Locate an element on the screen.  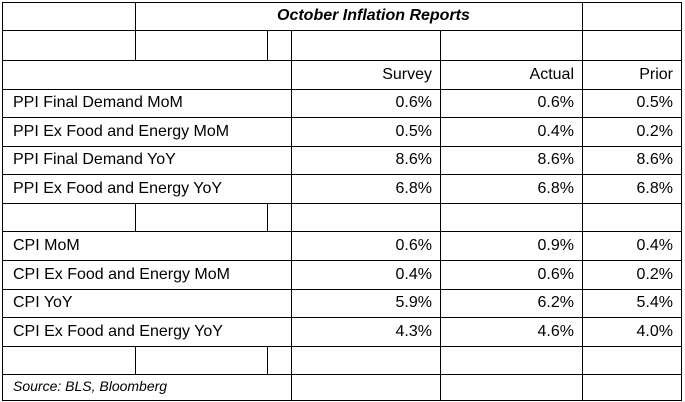
row-label: PPI Final Demand MoM is located at coordinates (98, 102).